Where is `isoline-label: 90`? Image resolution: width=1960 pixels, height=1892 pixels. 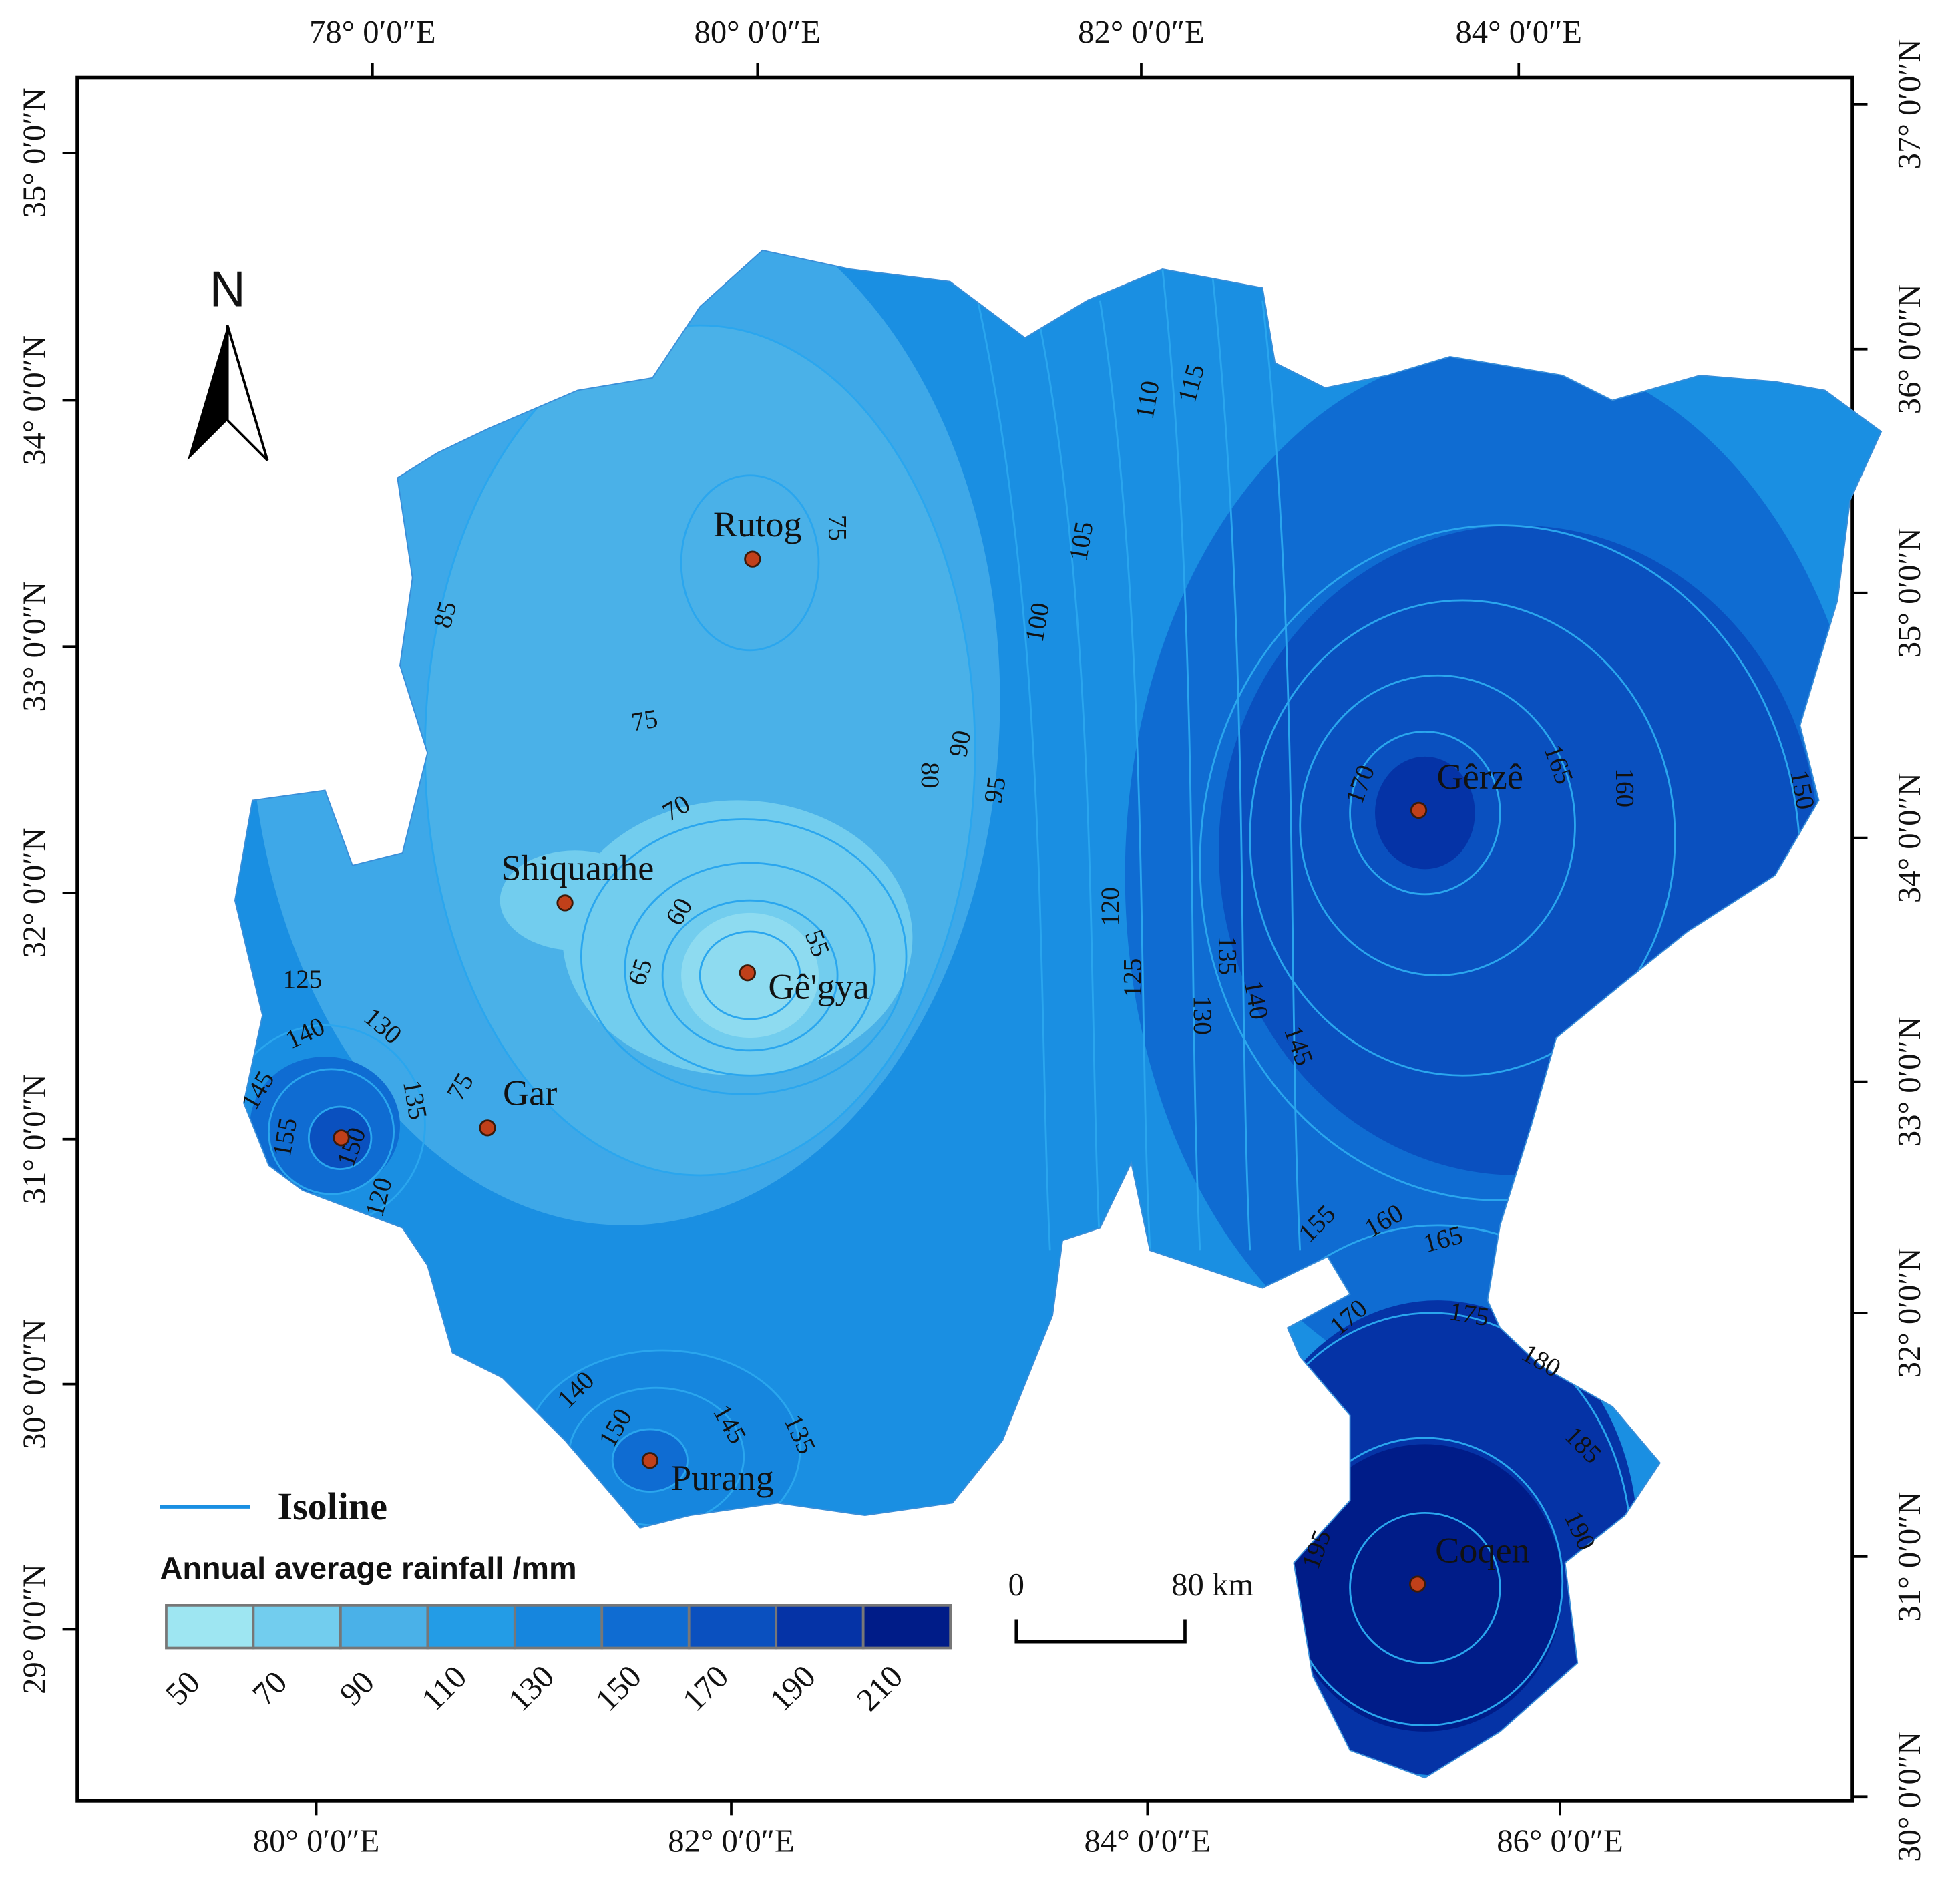
isoline-label: 90 is located at coordinates (959, 743).